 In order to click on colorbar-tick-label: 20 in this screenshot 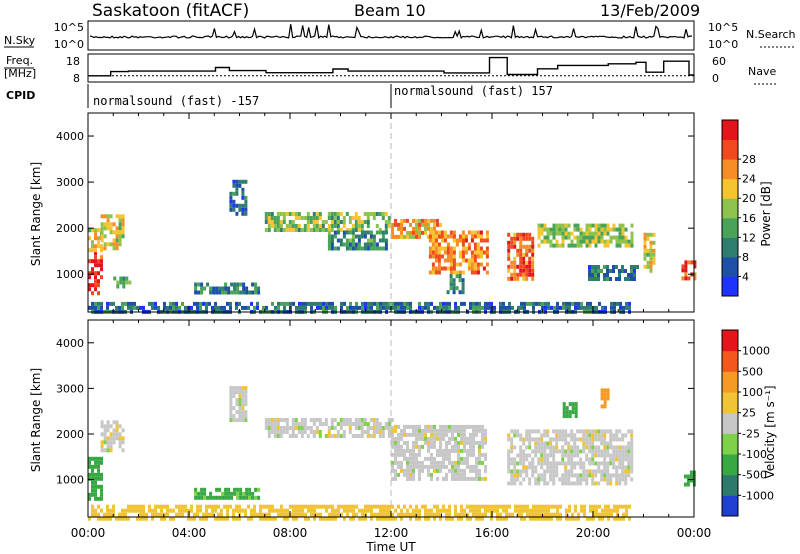, I will do `click(749, 198)`.